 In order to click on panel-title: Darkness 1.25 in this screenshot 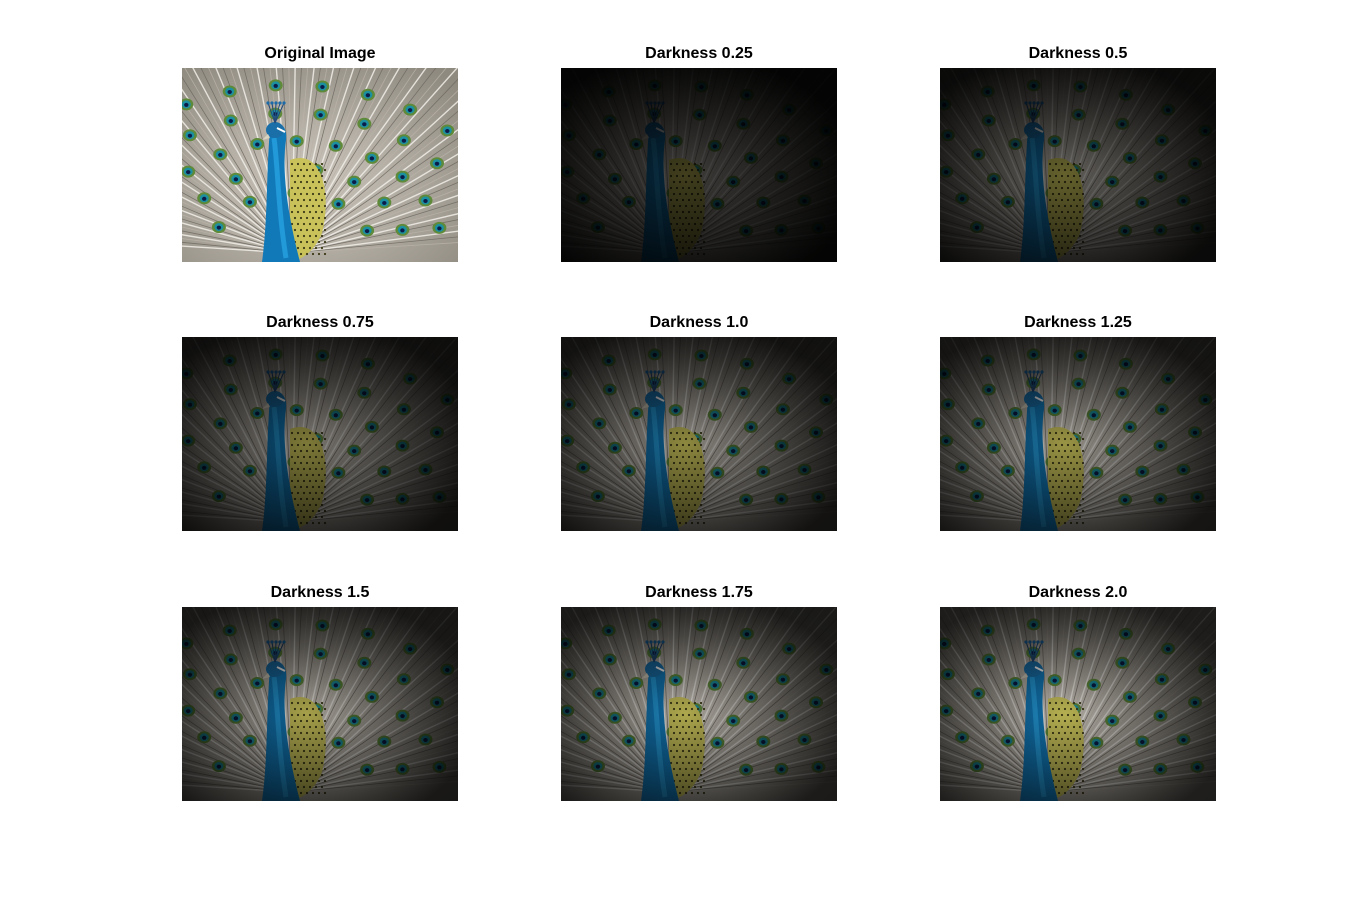, I will do `click(1078, 322)`.